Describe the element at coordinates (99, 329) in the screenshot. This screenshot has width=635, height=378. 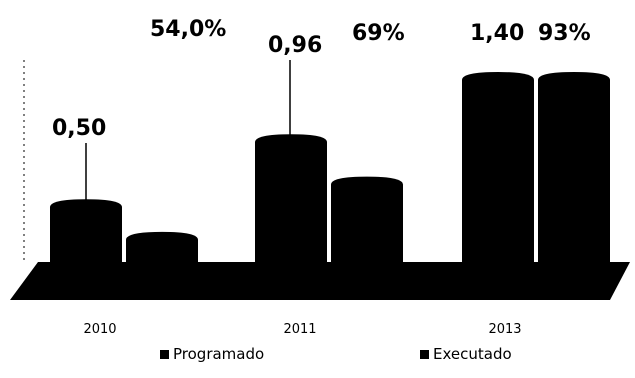
I see `x-tick-label-2010: 2010` at that location.